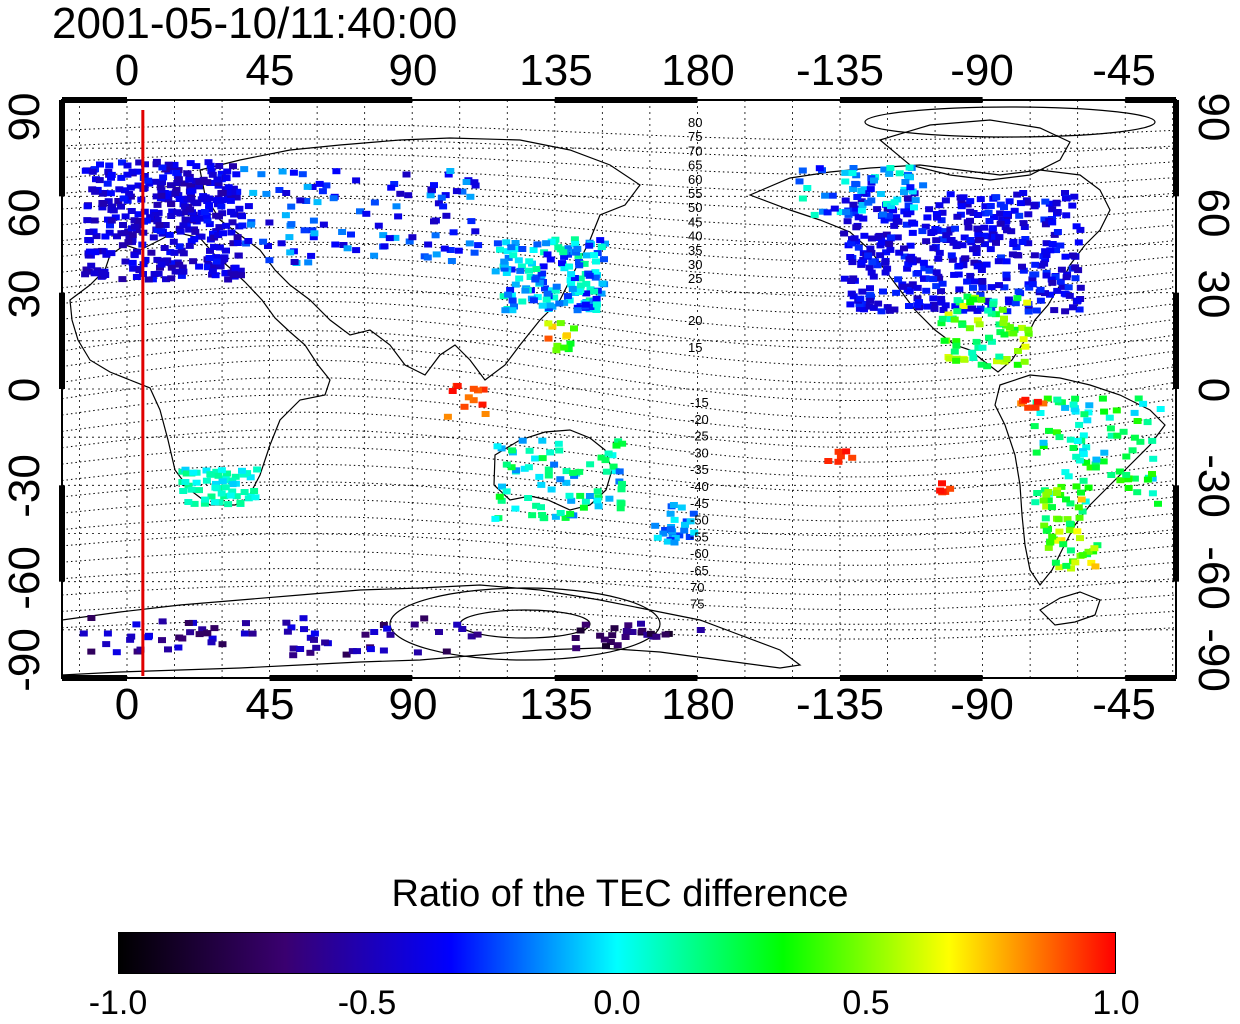  Describe the element at coordinates (118, 1003) in the screenshot. I see `colorbar-tick: -1.0` at that location.